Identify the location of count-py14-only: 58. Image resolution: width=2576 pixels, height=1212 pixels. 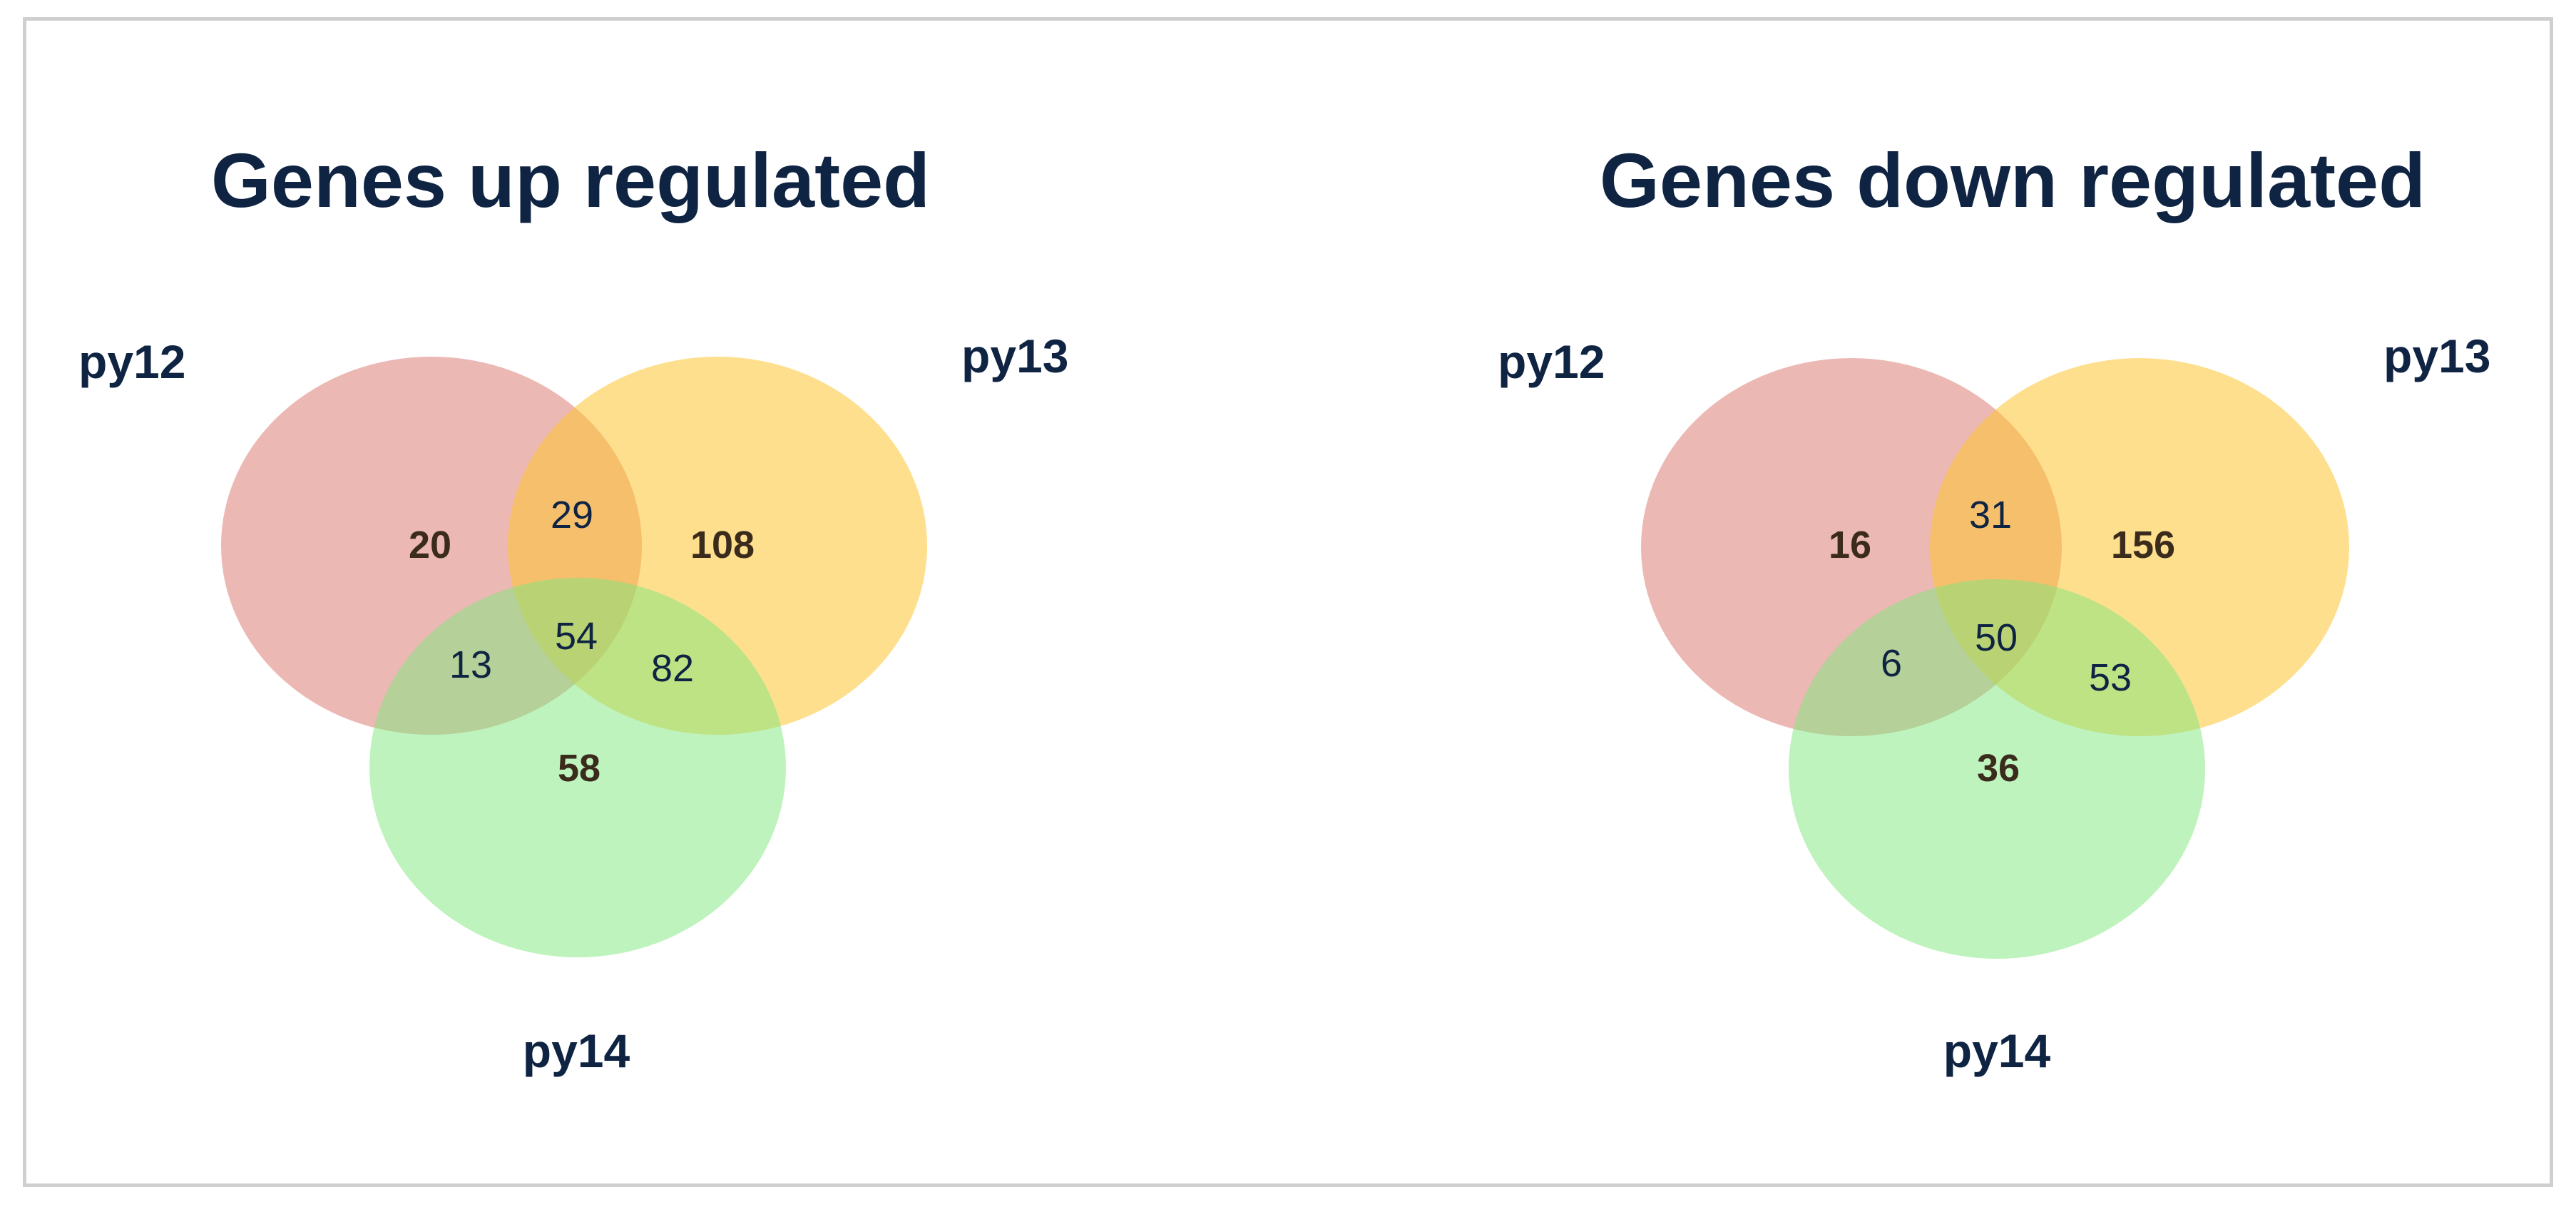
(579, 769).